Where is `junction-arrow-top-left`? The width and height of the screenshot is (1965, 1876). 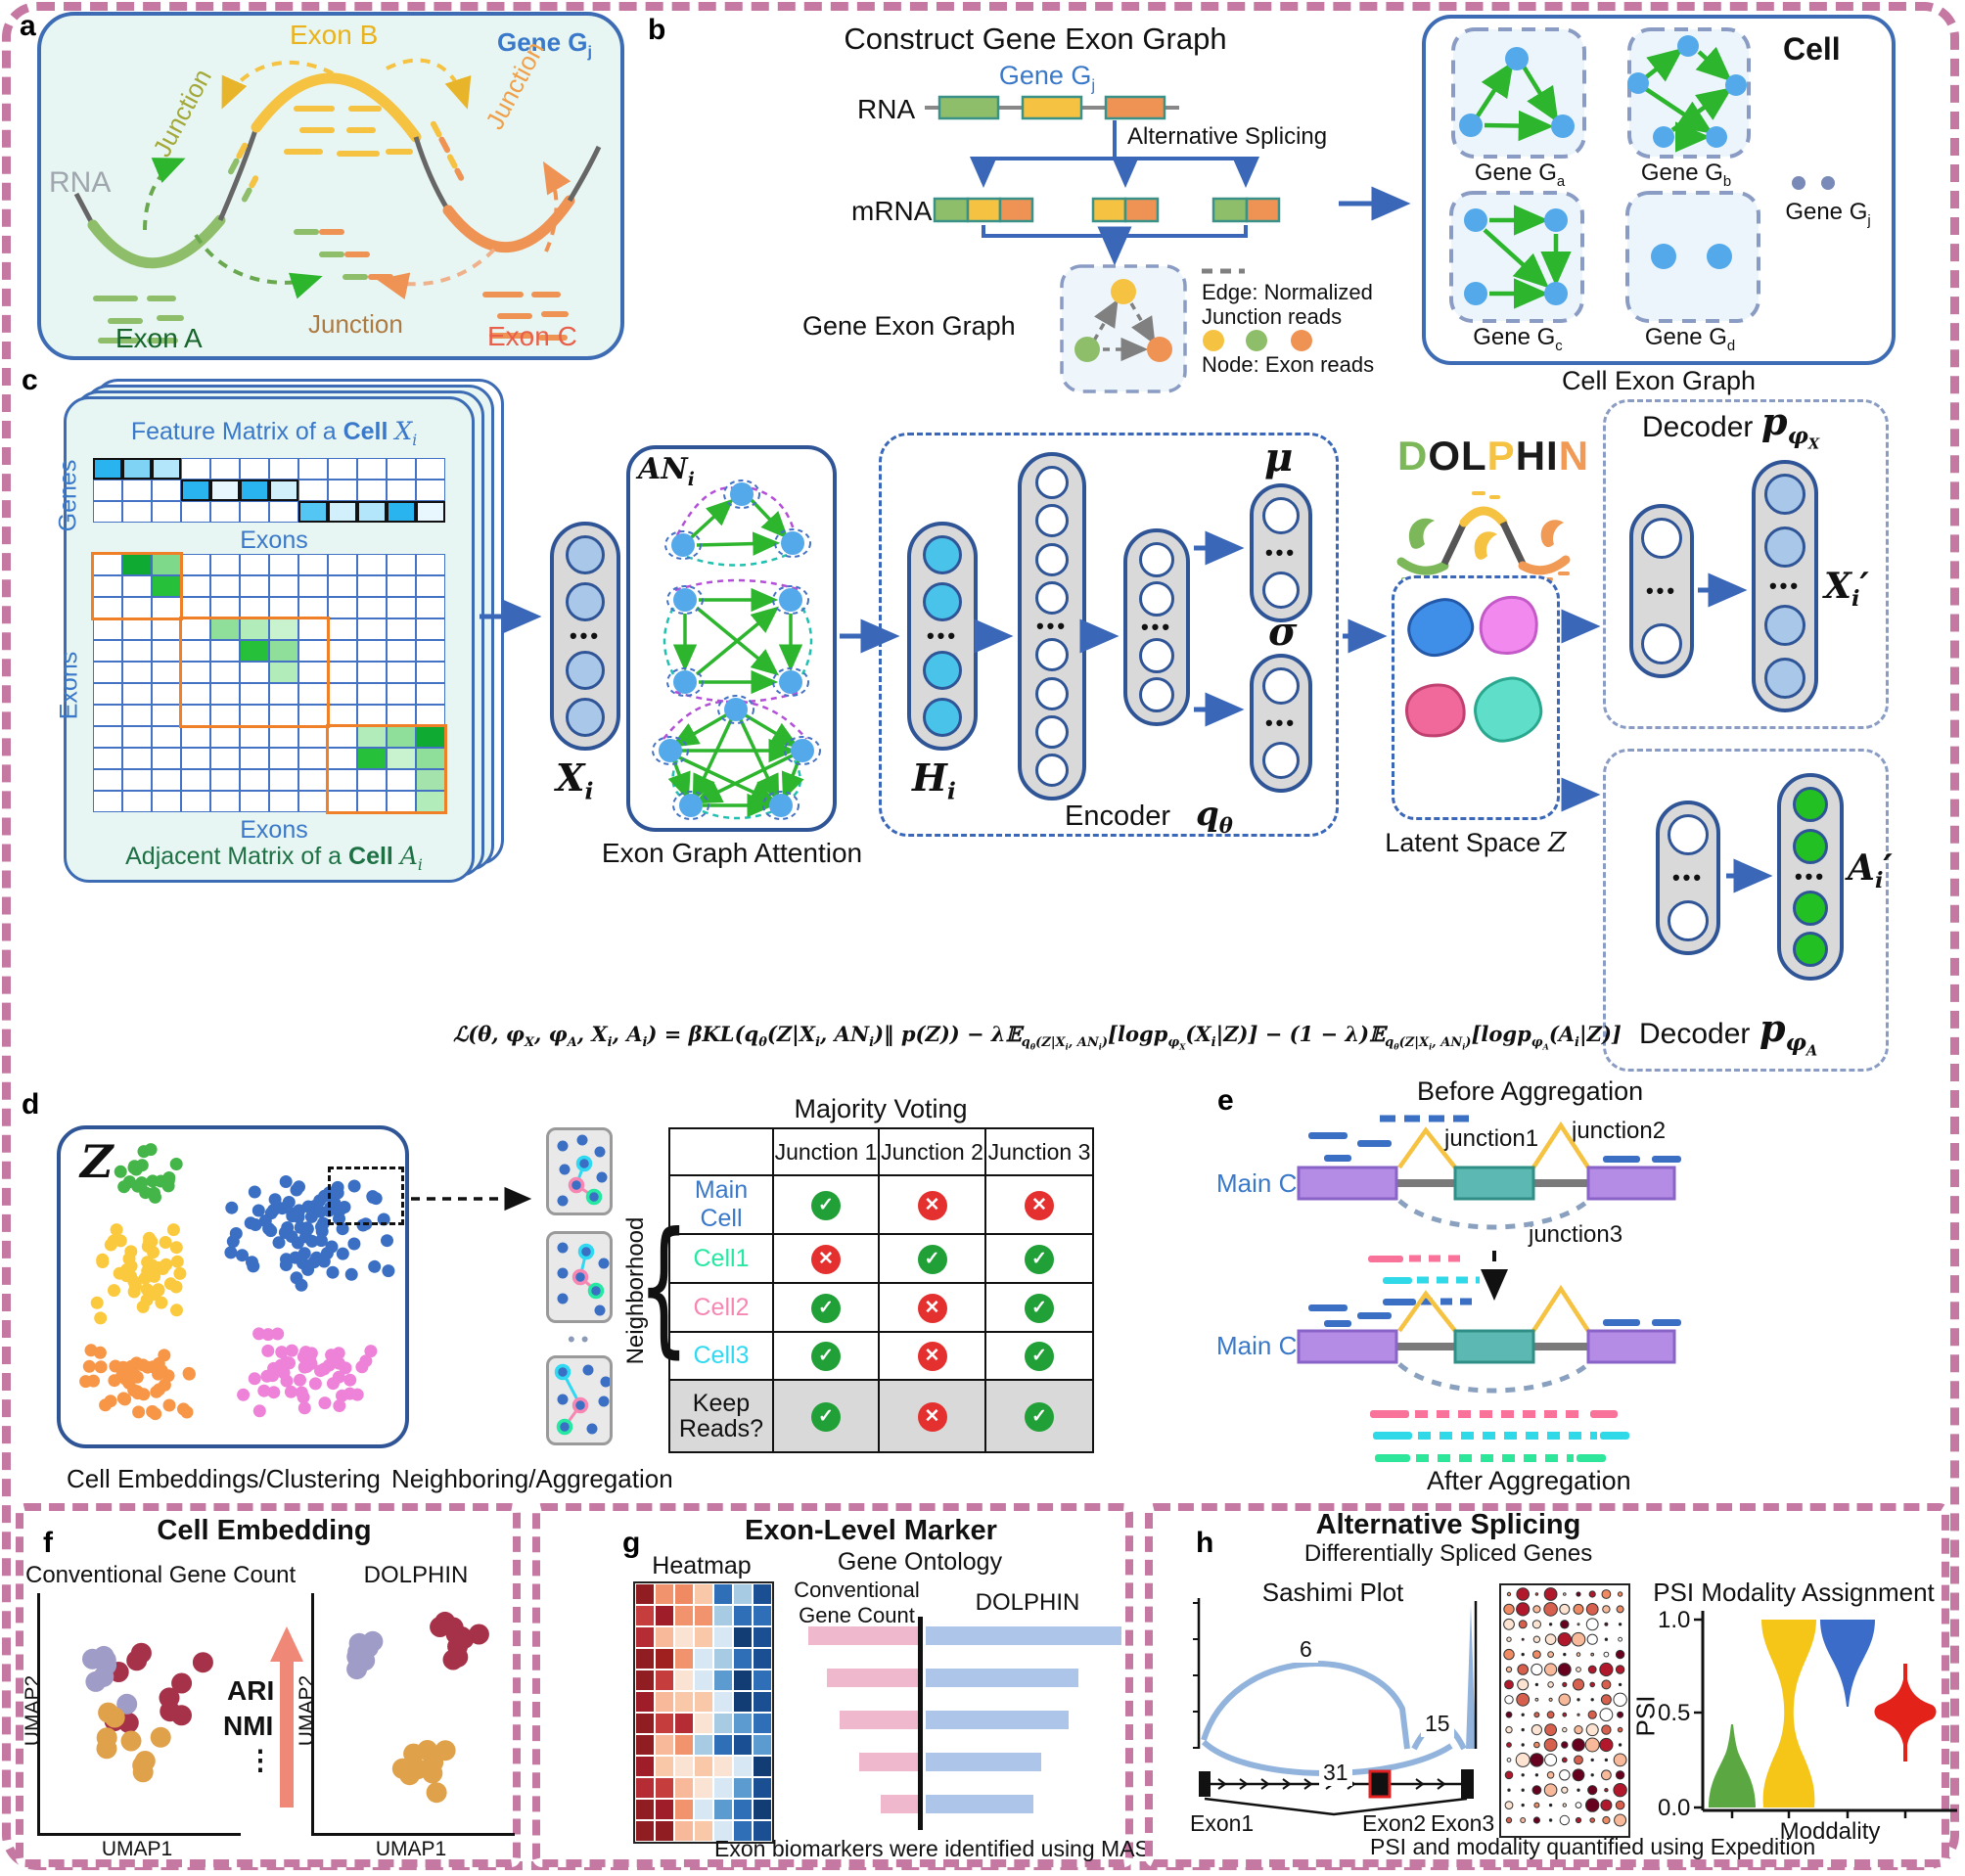
junction-arrow-top-left is located at coordinates (278, 85).